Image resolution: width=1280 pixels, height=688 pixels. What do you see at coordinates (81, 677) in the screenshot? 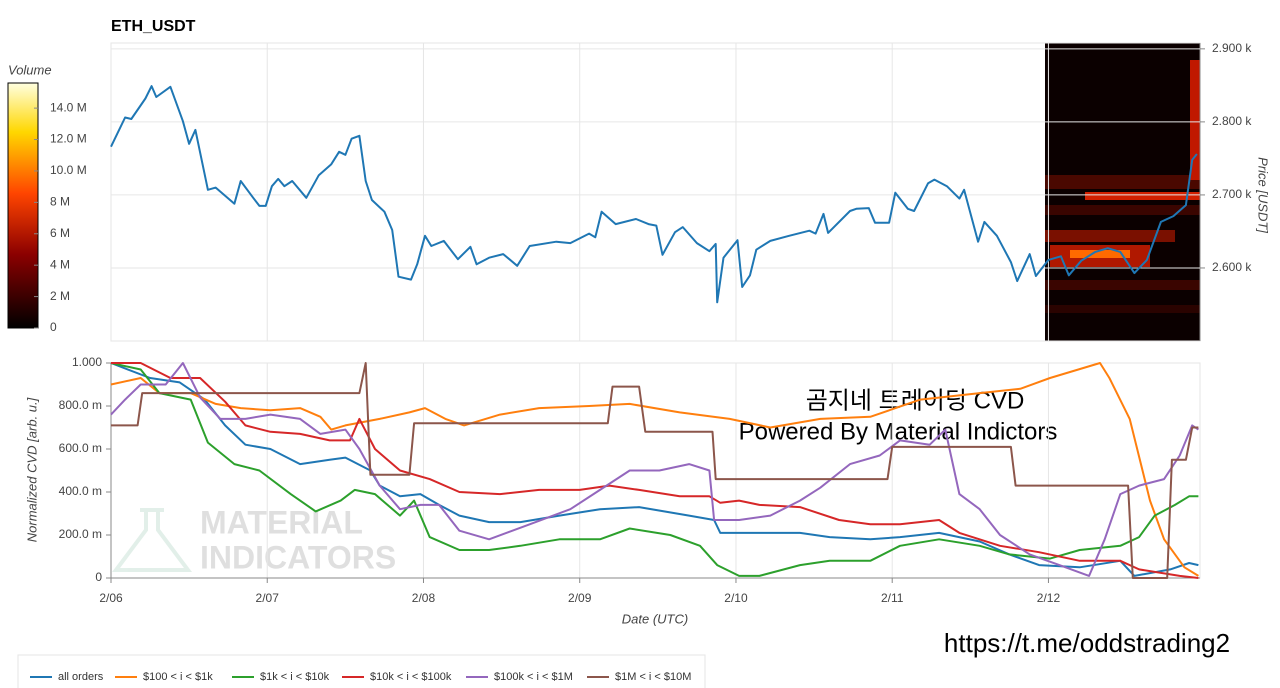
I see `legend-label: all orders` at bounding box center [81, 677].